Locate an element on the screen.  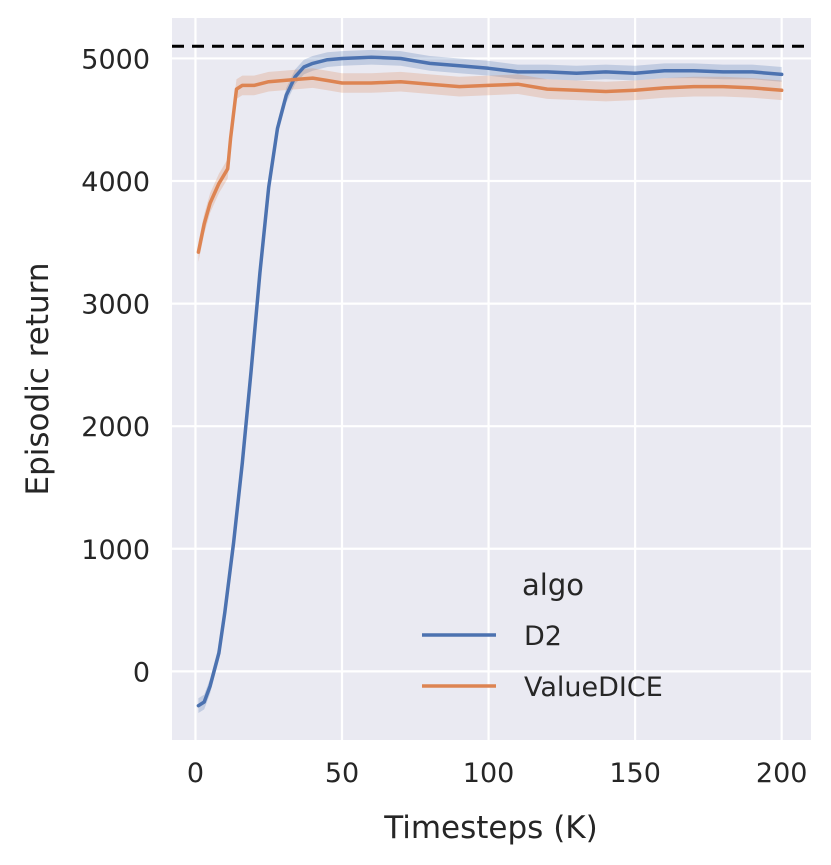
x-tick-label: 100 is located at coordinates (489, 773).